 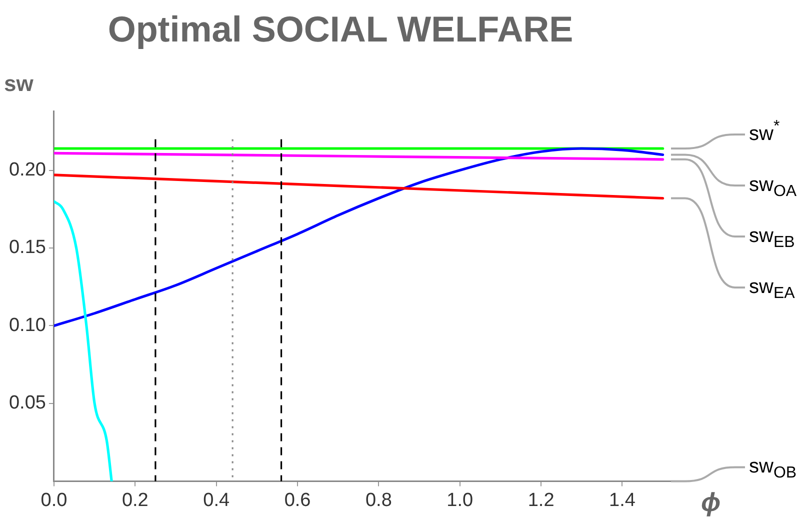 What do you see at coordinates (341, 29) in the screenshot?
I see `chart-title: Optimal SOCIAL WELFARE` at bounding box center [341, 29].